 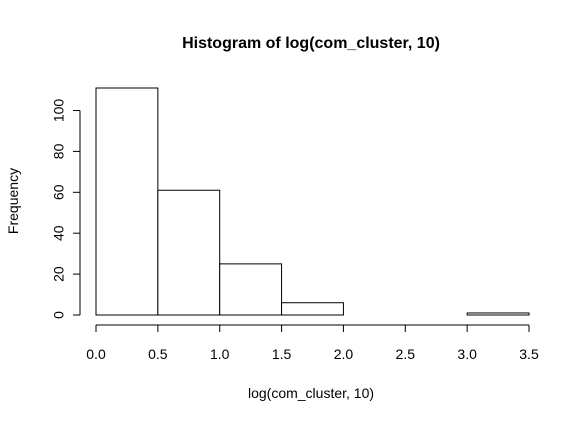 I want to click on x-tick-label-6: 3.0, so click(x=467, y=354).